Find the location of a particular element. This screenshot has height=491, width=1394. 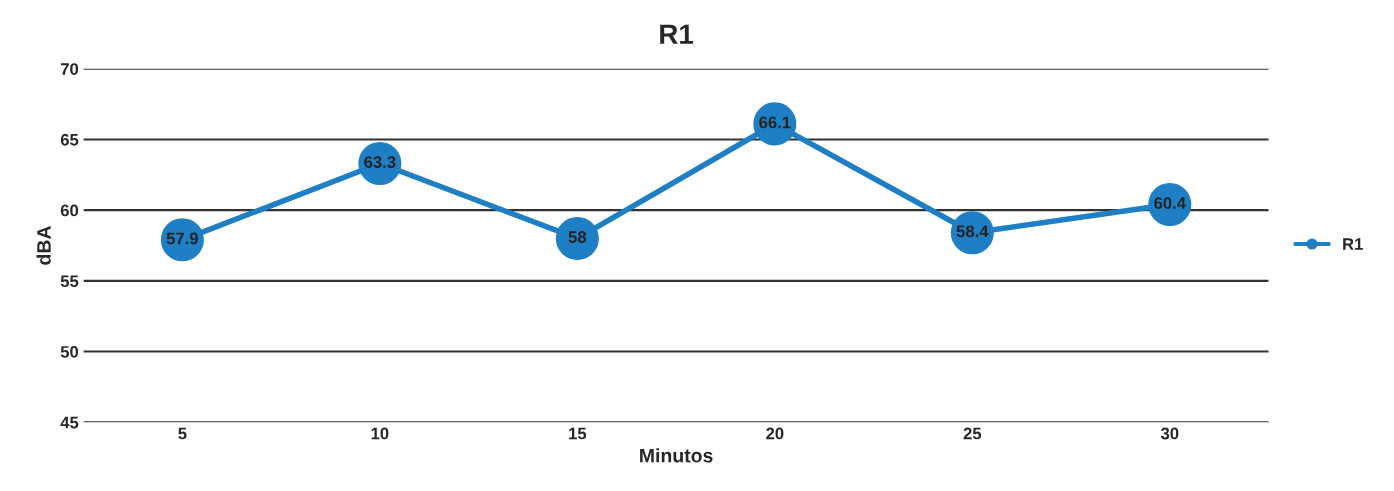

legend-label: R1 is located at coordinates (1353, 244).